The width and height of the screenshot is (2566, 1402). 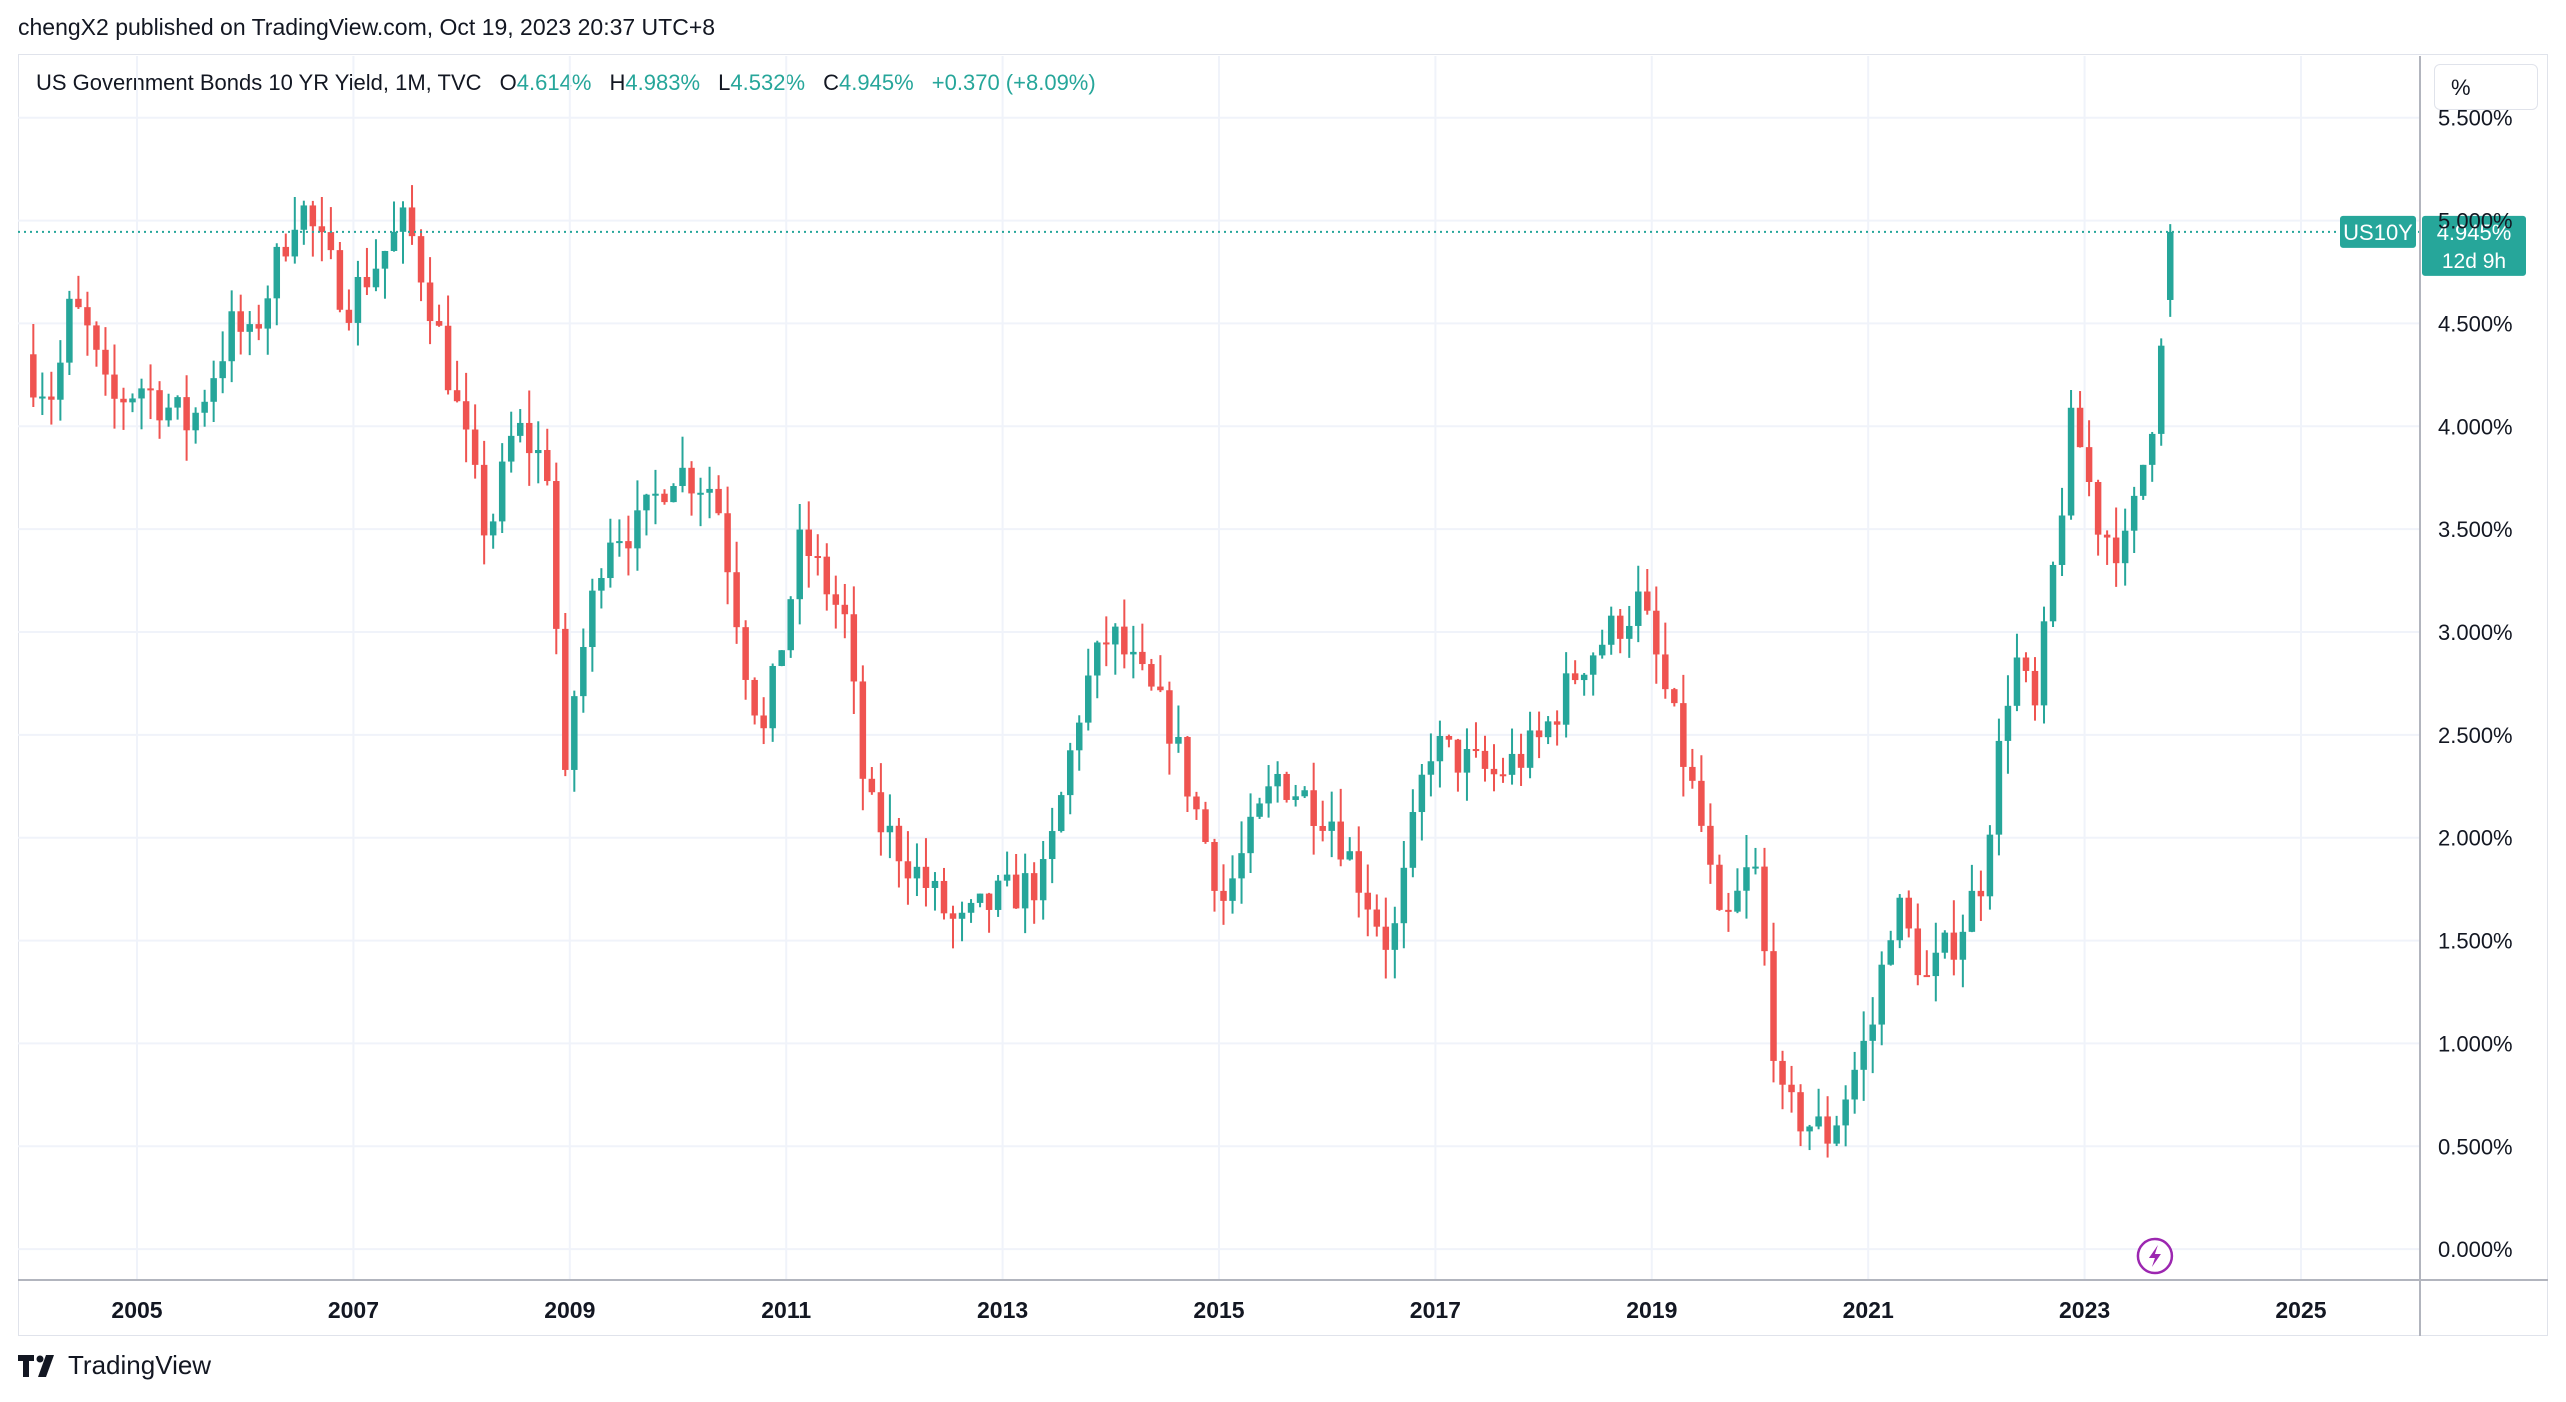 I want to click on legend-symbol: US Government Bonds 10 YR Yield, 1M, TVC, so click(x=259, y=82).